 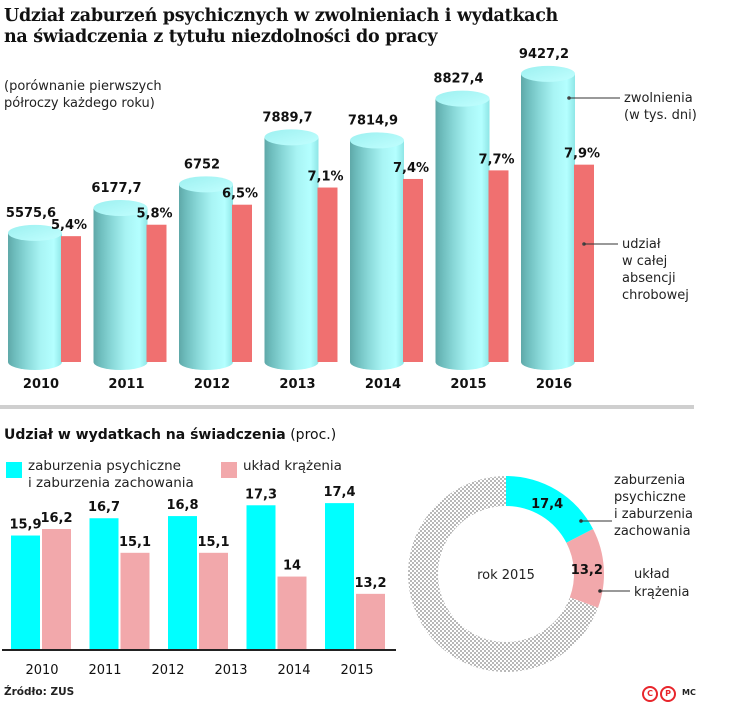 I want to click on cylinder-bar-2011, so click(x=120, y=285).